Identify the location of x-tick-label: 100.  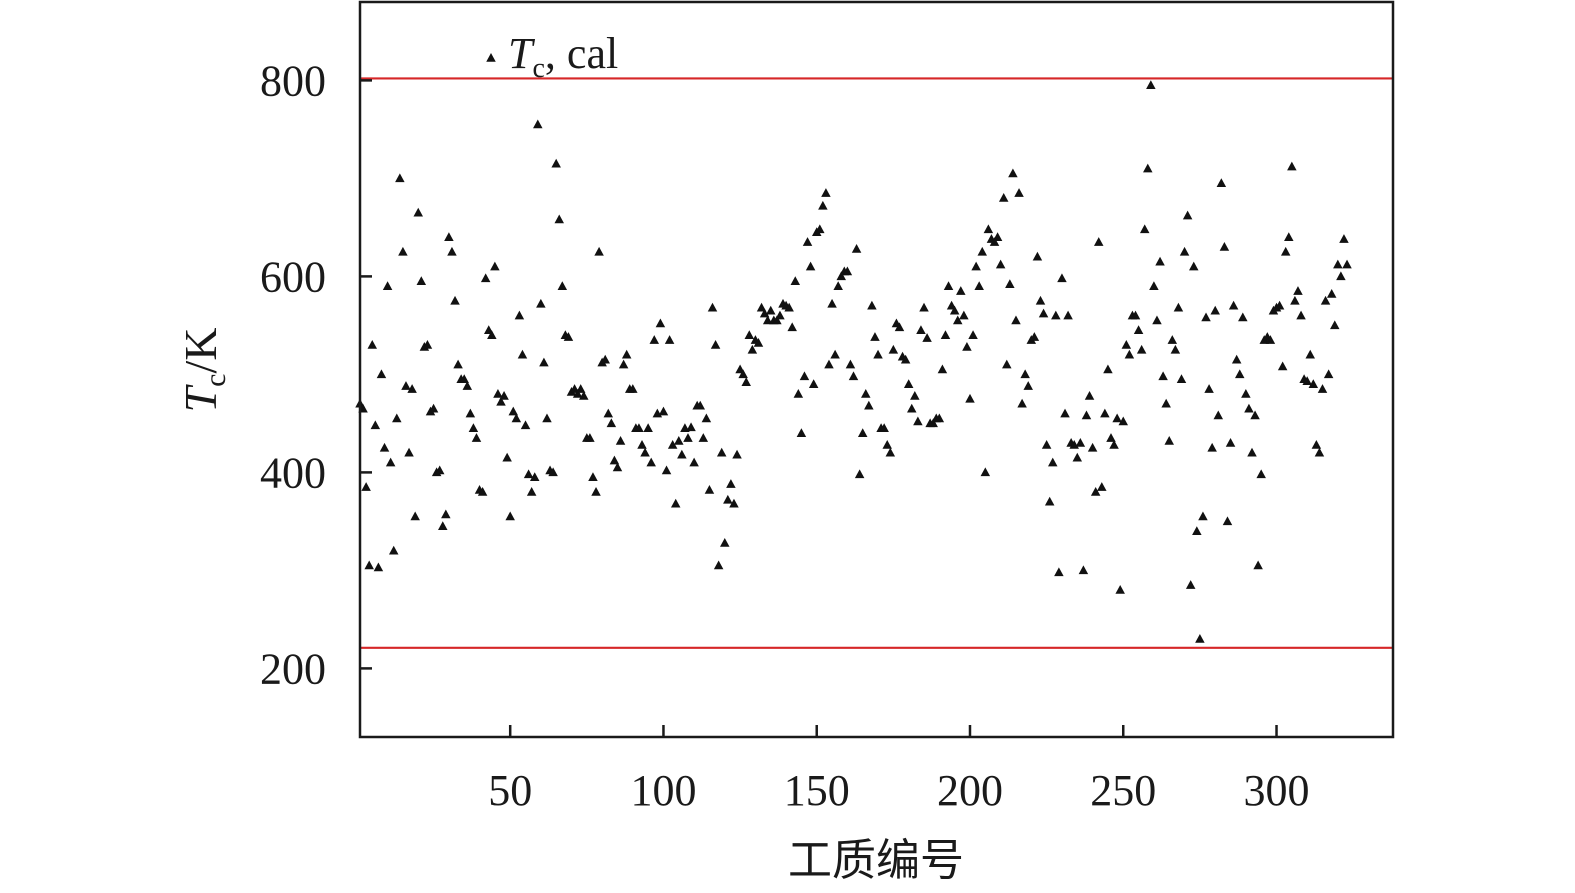
(663, 790).